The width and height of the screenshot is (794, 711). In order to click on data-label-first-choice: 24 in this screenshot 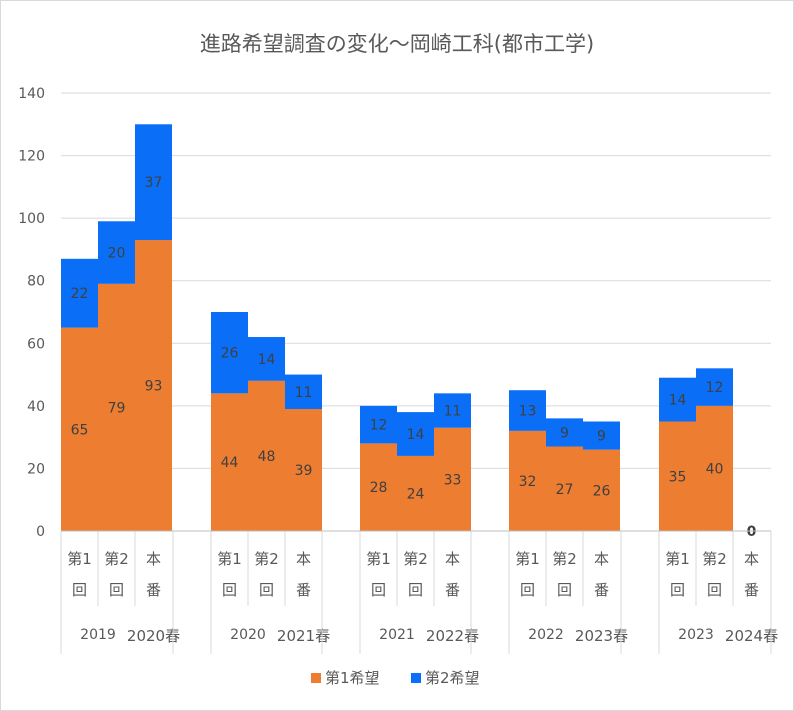, I will do `click(416, 494)`.